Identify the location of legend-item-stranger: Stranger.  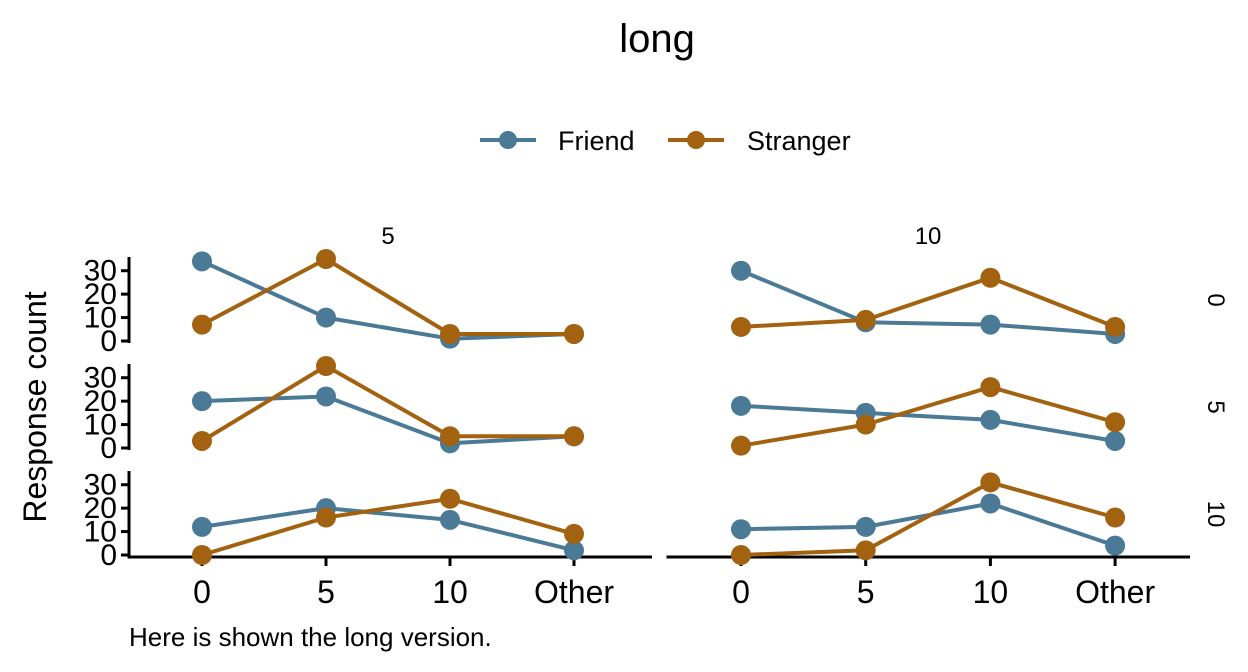
(759, 141).